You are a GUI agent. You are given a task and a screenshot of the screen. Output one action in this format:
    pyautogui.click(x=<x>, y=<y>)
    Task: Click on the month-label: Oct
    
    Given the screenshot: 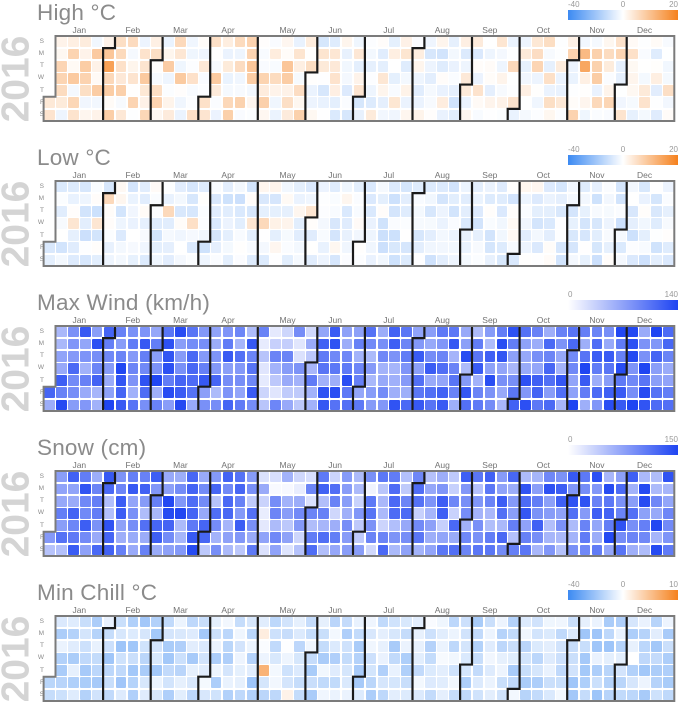 What is the action you would take?
    pyautogui.click(x=543, y=30)
    